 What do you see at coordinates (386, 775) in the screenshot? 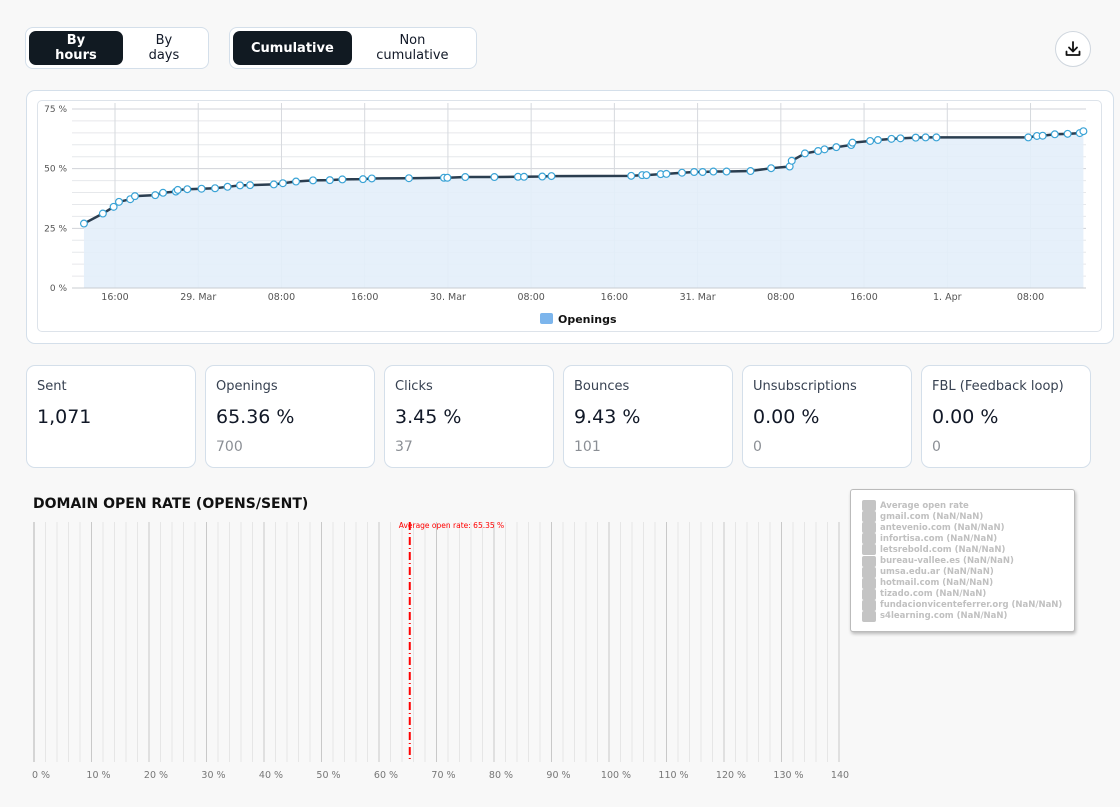
I see `x-tick-label: 60 %` at bounding box center [386, 775].